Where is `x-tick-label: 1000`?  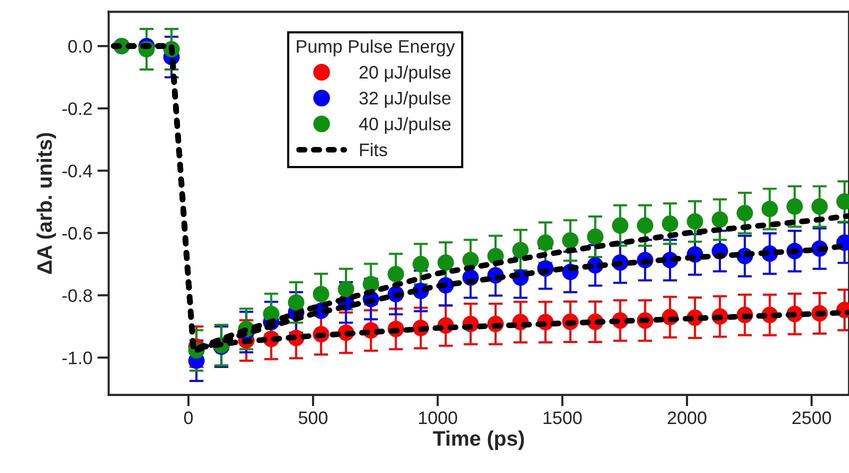 x-tick-label: 1000 is located at coordinates (438, 417).